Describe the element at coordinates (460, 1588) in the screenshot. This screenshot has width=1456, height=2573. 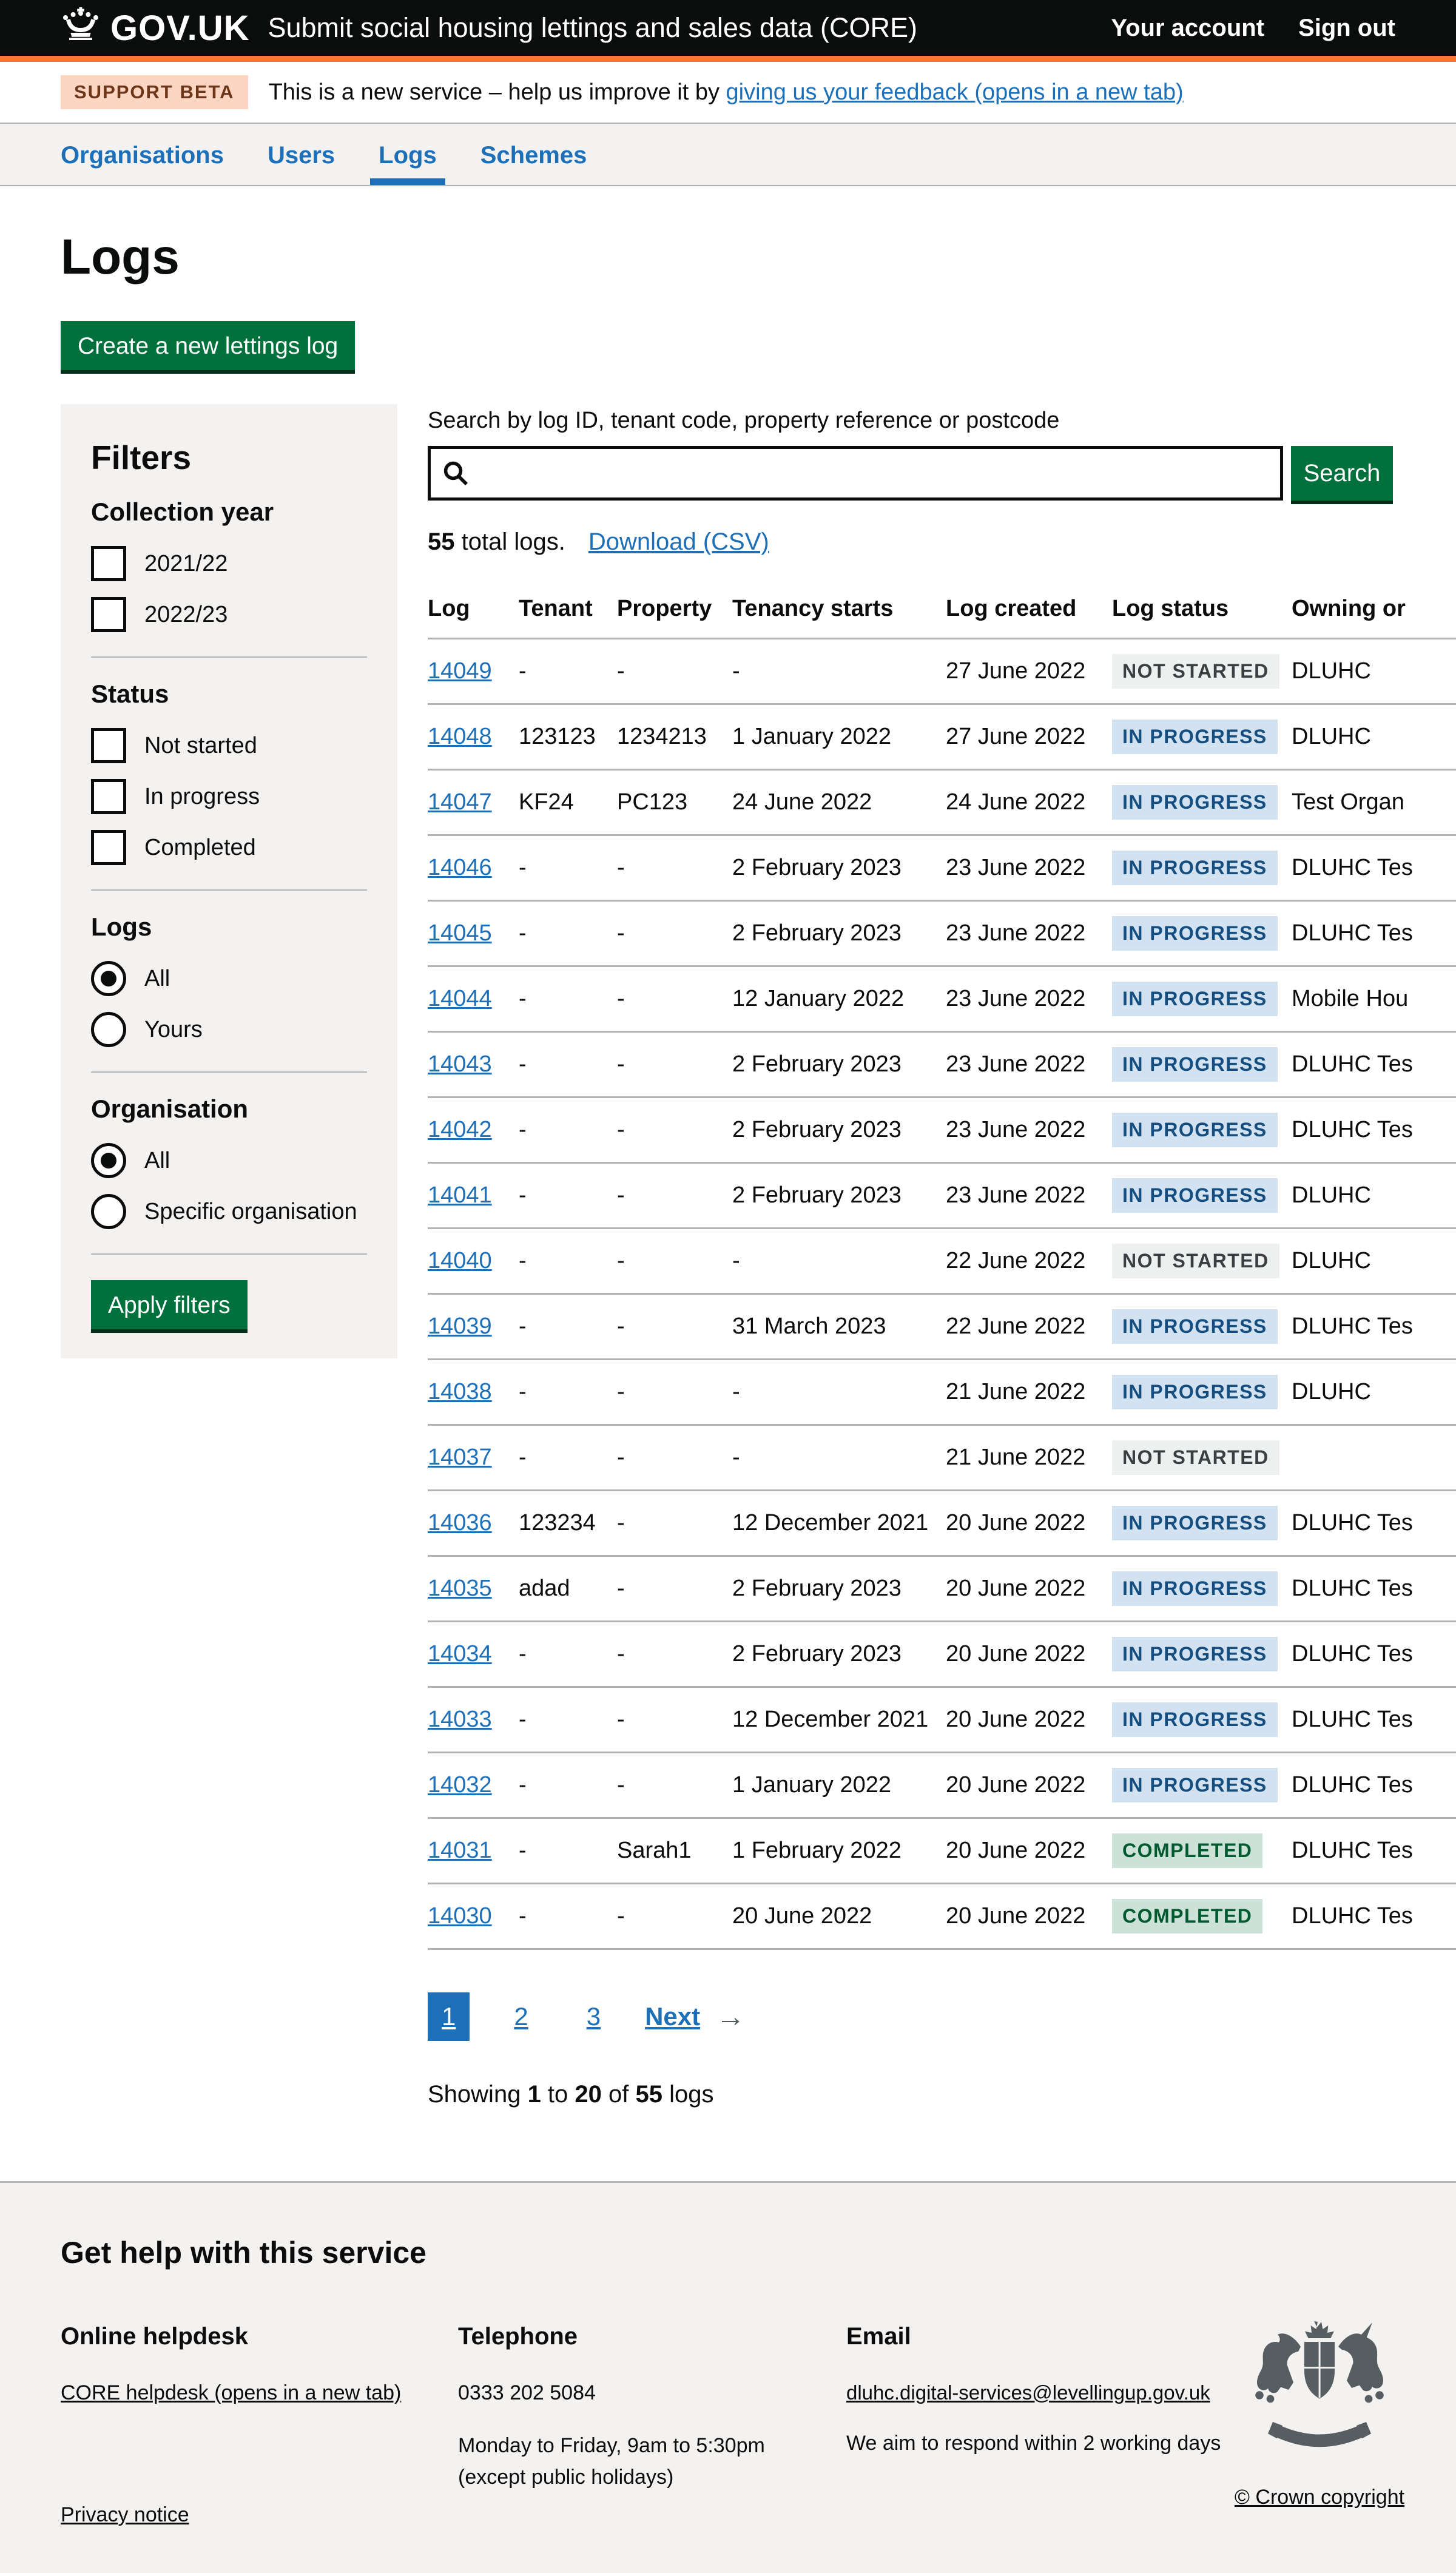
I see `log-link: 14035` at that location.